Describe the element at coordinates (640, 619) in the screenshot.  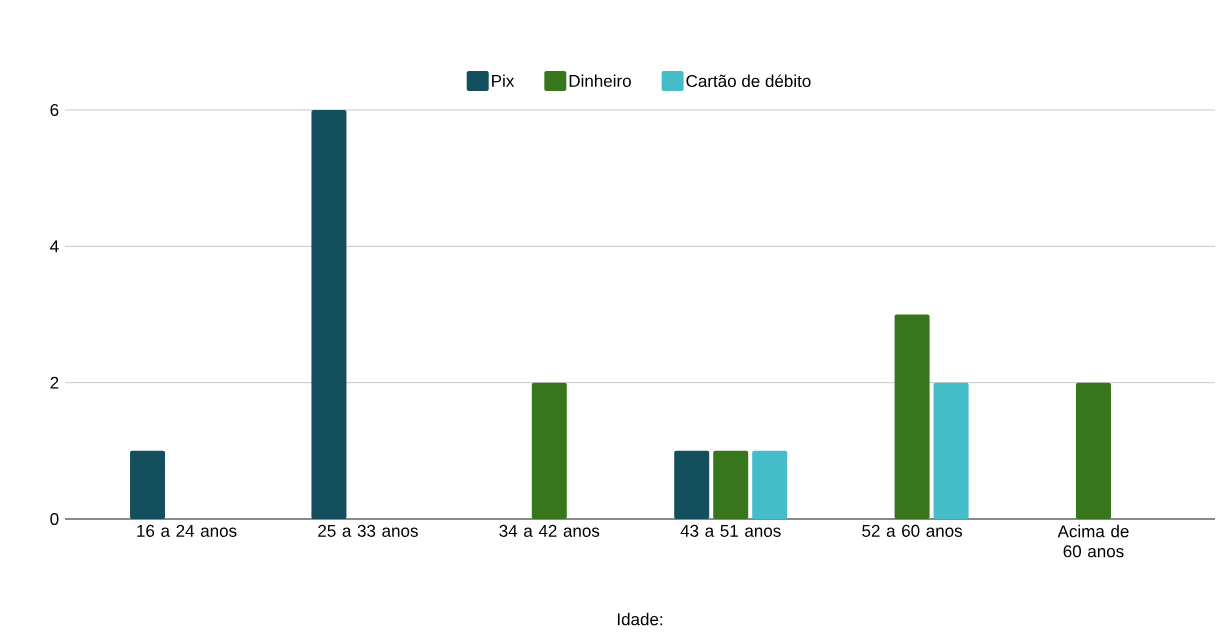
I see `x-axis-title: Idade:` at that location.